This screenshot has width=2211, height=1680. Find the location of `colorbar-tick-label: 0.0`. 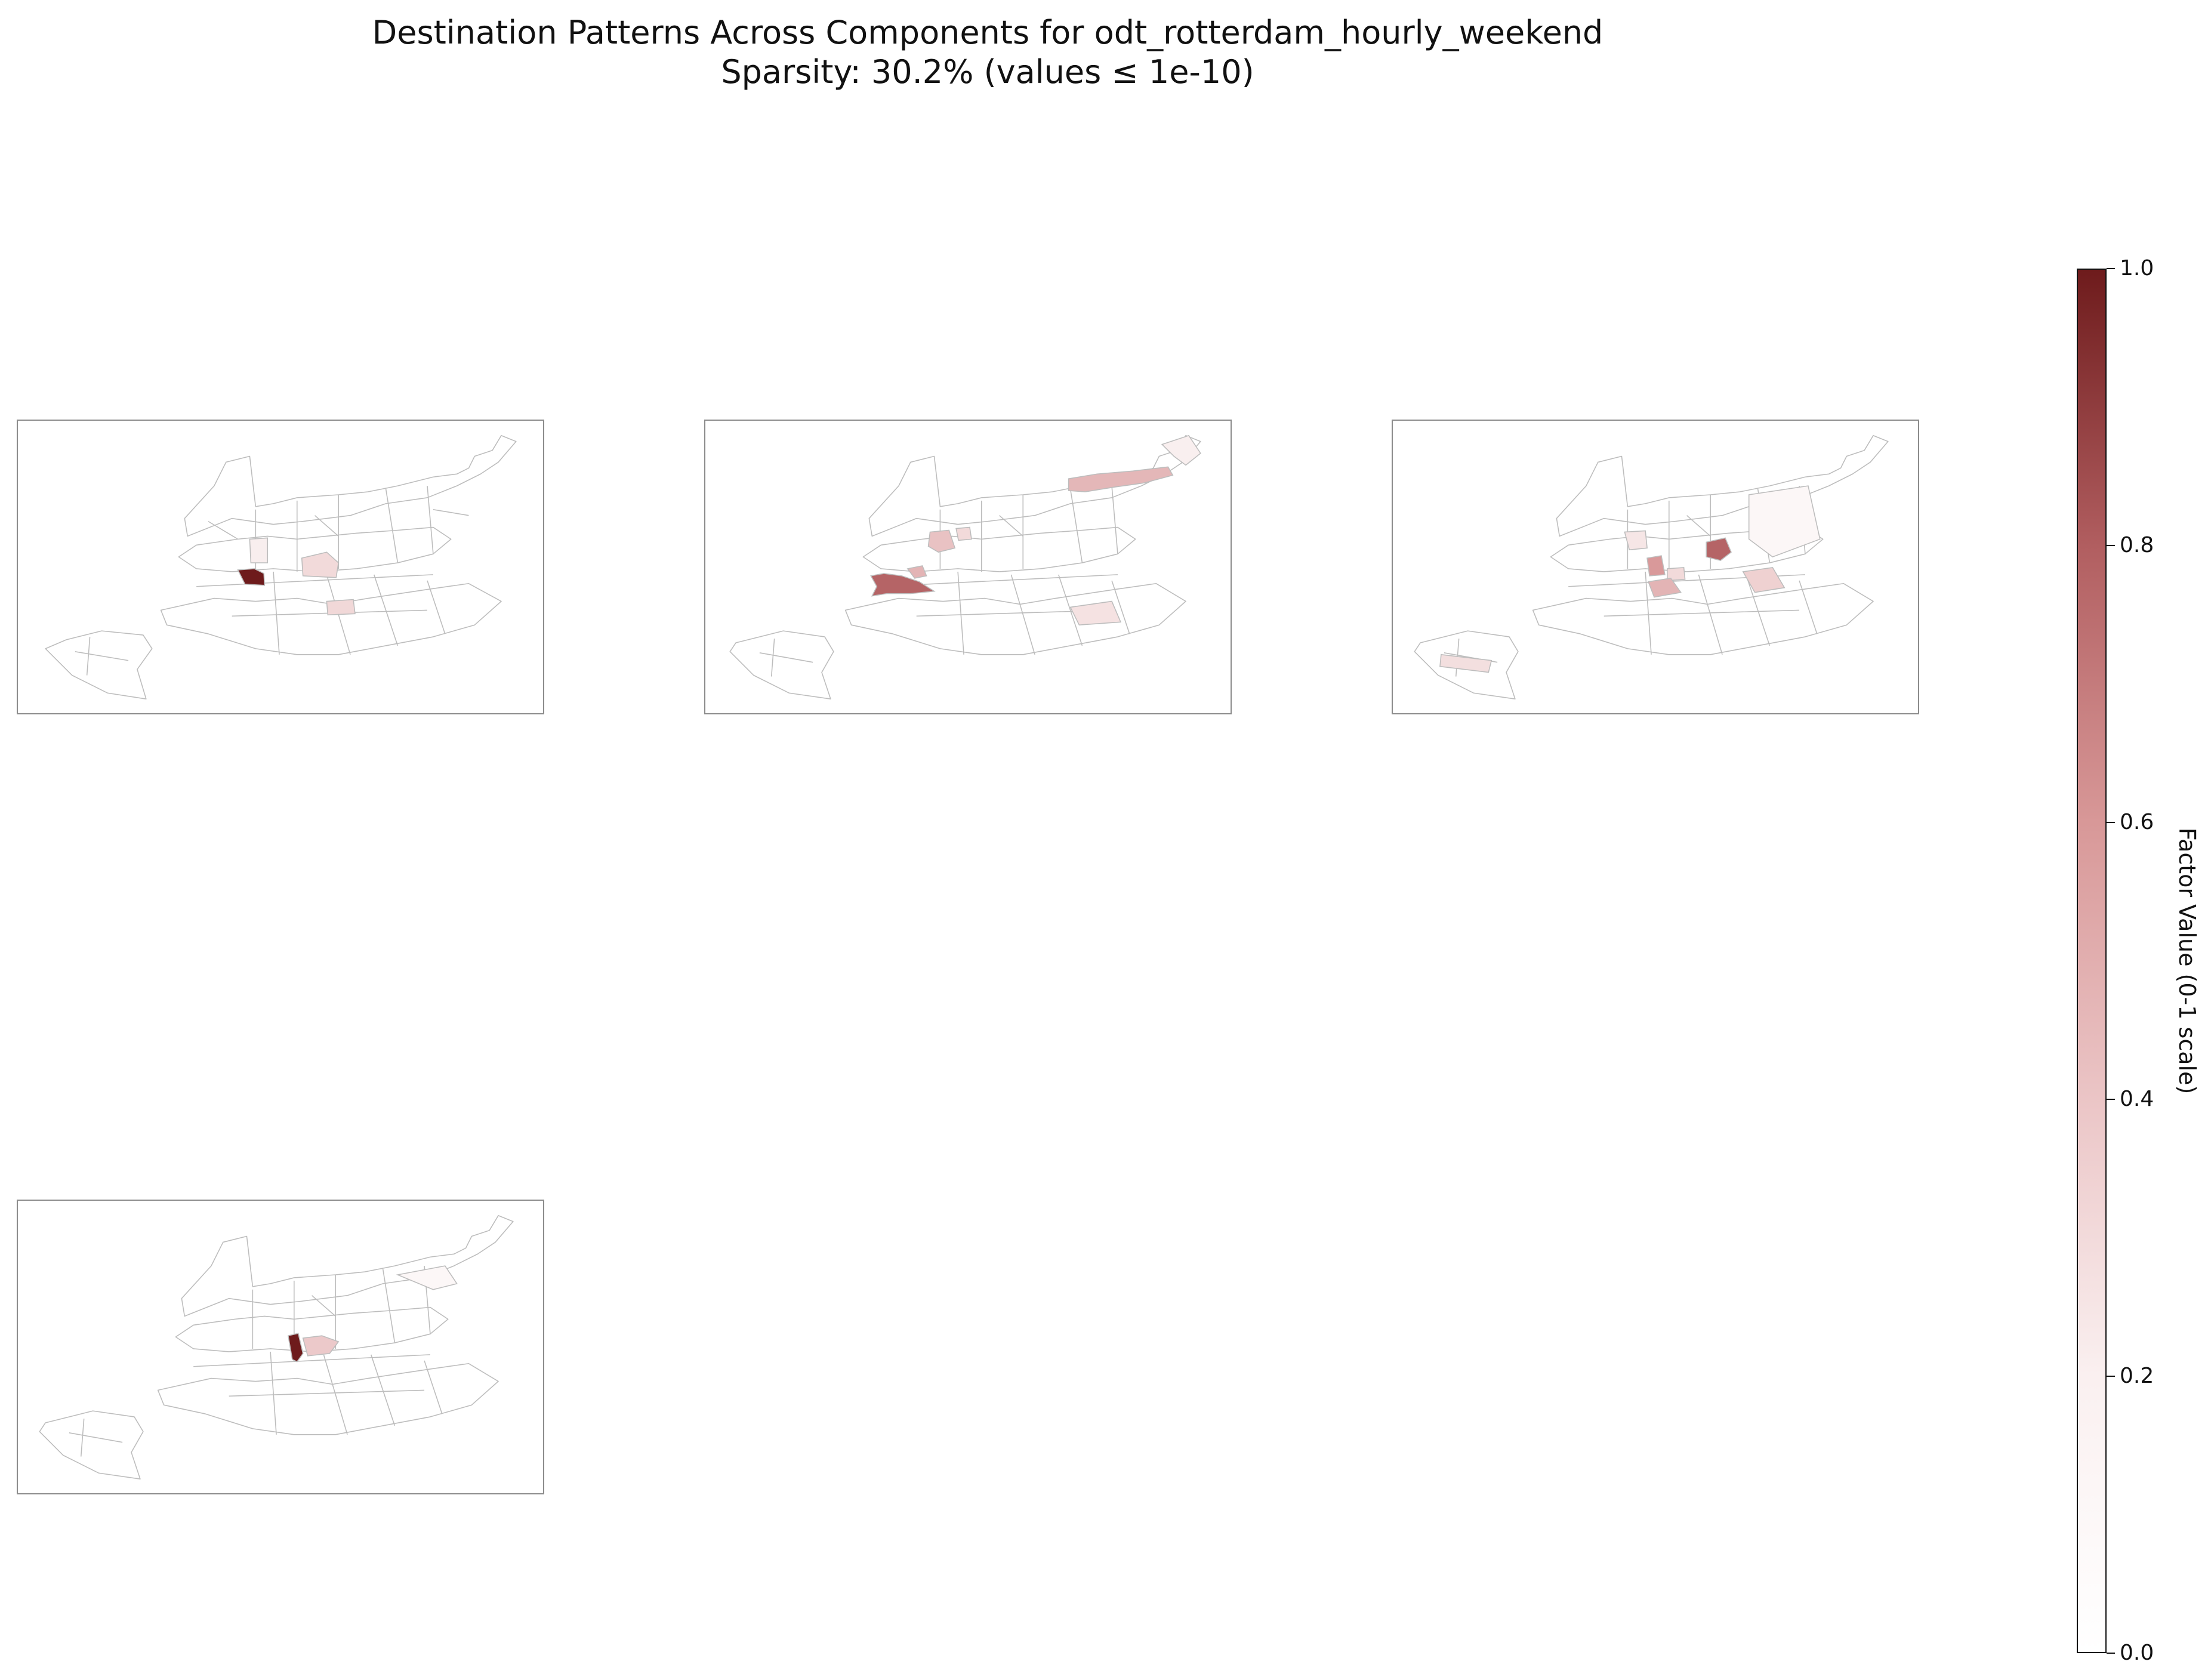

colorbar-tick-label: 0.0 is located at coordinates (2137, 1653).